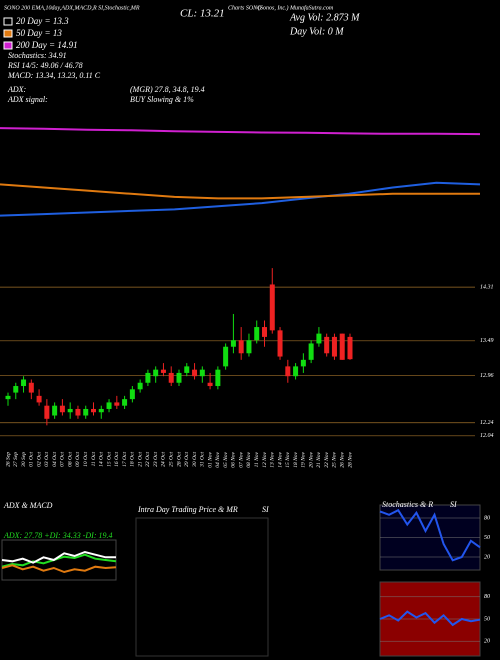 The height and width of the screenshot is (660, 500). What do you see at coordinates (342, 459) in the screenshot?
I see `x-tick-label: 26 Nov` at bounding box center [342, 459].